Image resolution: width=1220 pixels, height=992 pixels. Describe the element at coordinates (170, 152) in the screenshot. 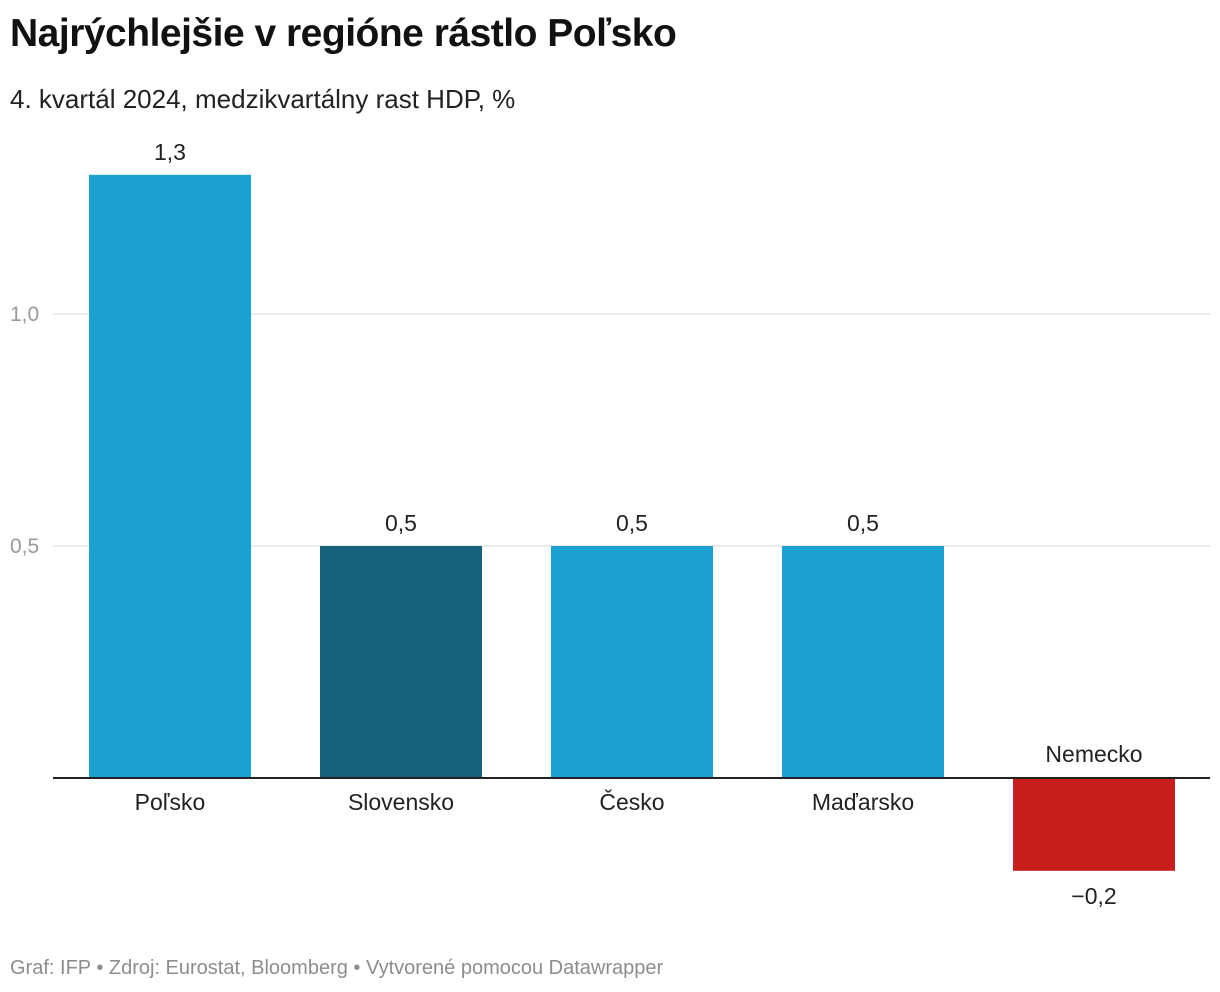

I see `value-label: 1,3` at that location.